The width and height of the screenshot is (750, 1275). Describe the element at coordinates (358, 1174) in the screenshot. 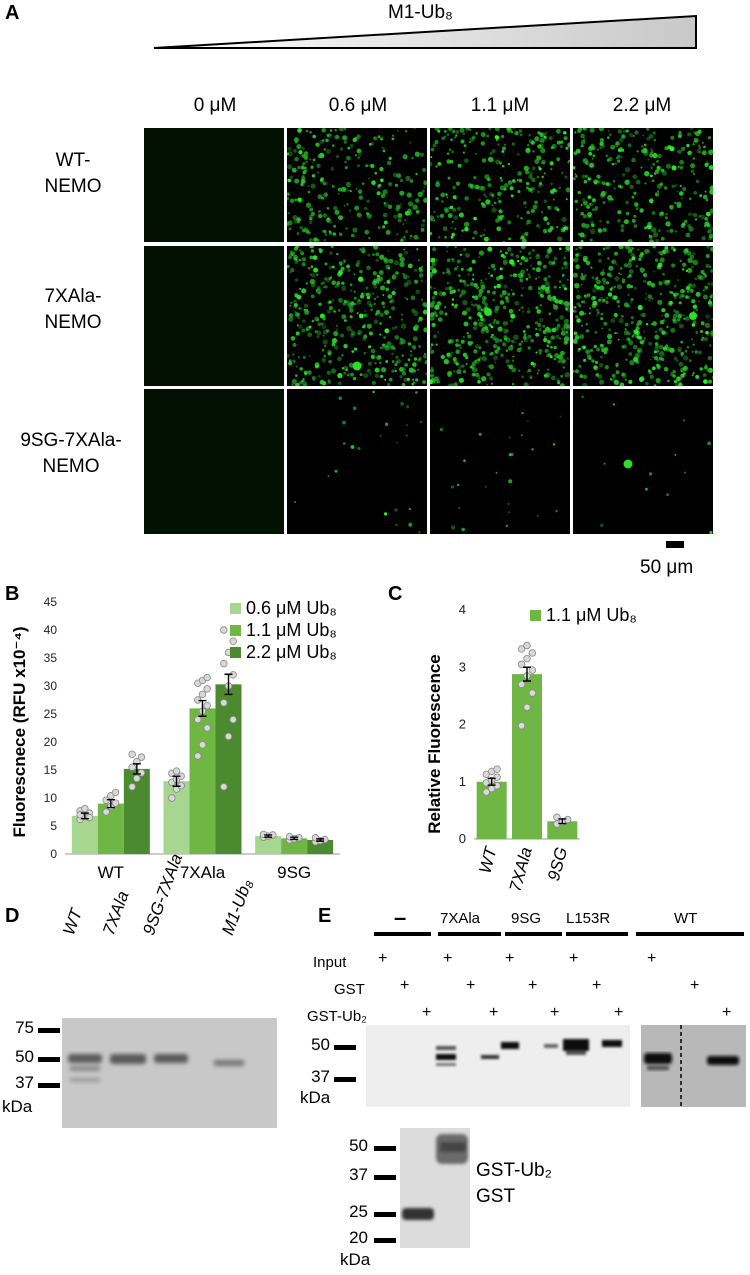

I see `marker-el-37-label: 37` at that location.